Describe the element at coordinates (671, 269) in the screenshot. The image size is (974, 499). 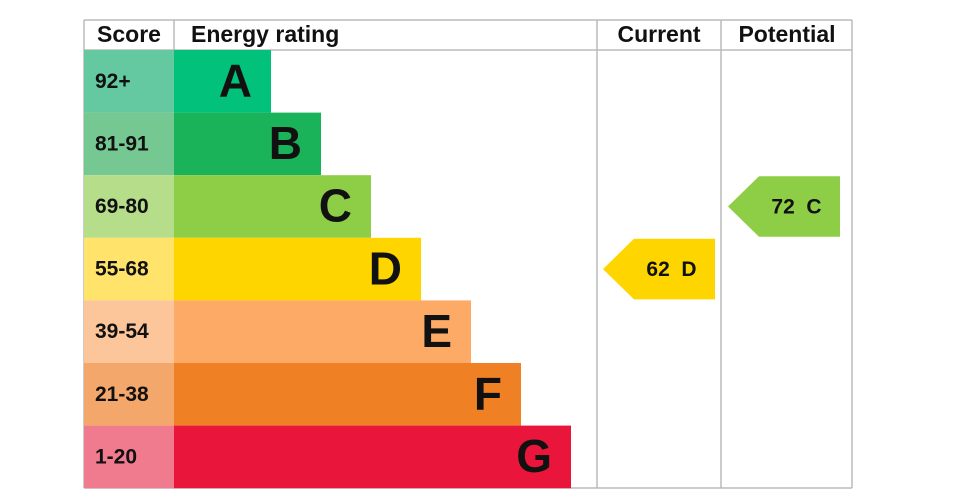
I see `current-label: 62 D` at that location.